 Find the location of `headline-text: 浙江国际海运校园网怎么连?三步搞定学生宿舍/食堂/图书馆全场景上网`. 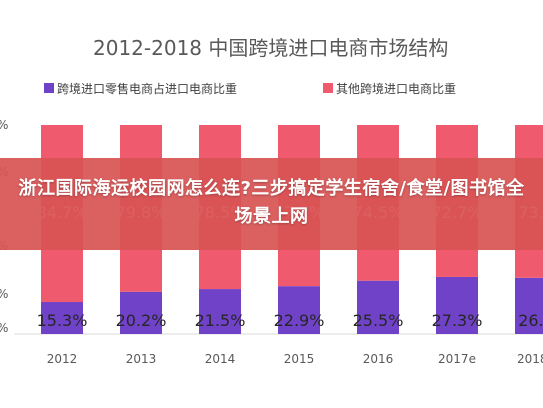

headline-text: 浙江国际海运校园网怎么连?三步搞定学生宿舍/食堂/图书馆全场景上网 is located at coordinates (271, 202).